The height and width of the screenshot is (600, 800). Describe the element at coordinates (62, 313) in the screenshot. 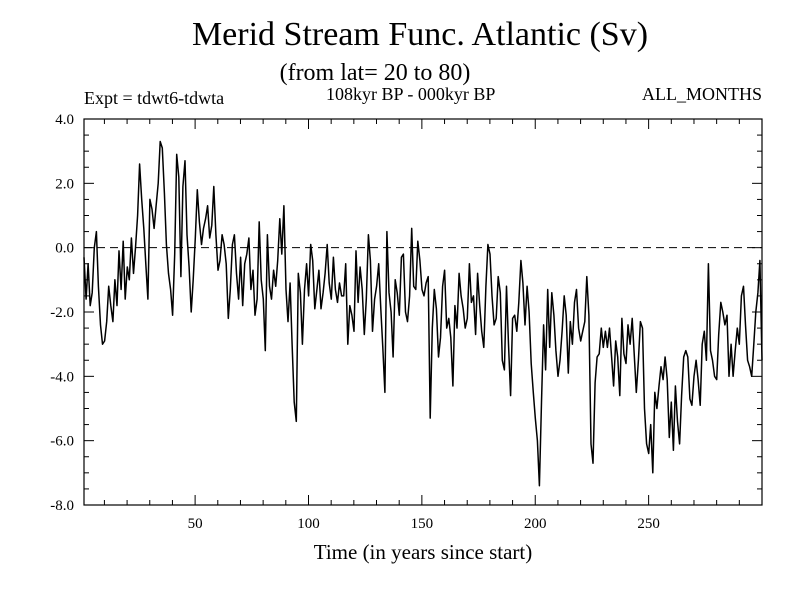

I see `y-tick-label: -2.0` at that location.